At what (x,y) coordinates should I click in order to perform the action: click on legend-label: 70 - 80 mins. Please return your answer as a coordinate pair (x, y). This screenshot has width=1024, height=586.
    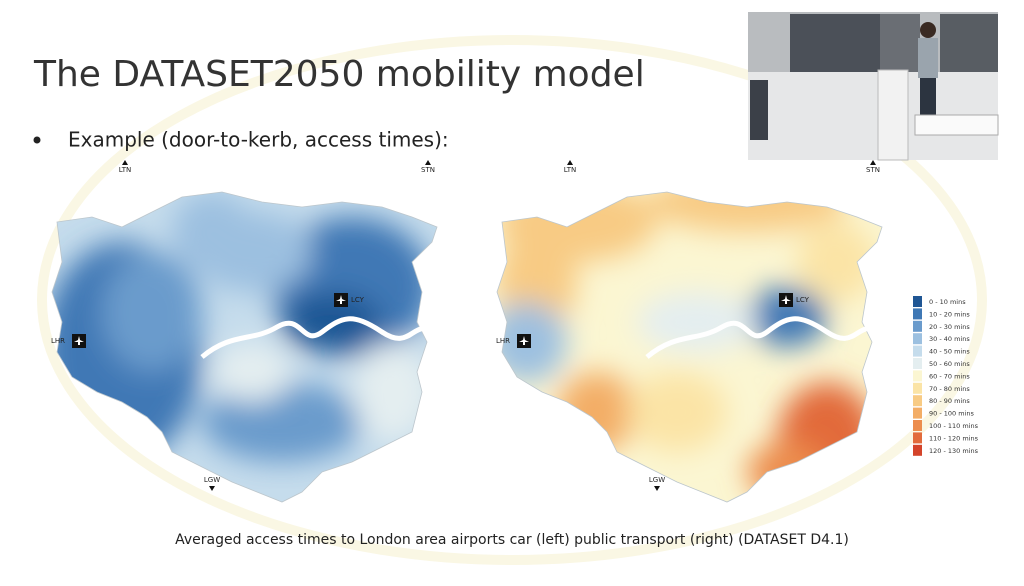
    Looking at the image, I should click on (949, 389).